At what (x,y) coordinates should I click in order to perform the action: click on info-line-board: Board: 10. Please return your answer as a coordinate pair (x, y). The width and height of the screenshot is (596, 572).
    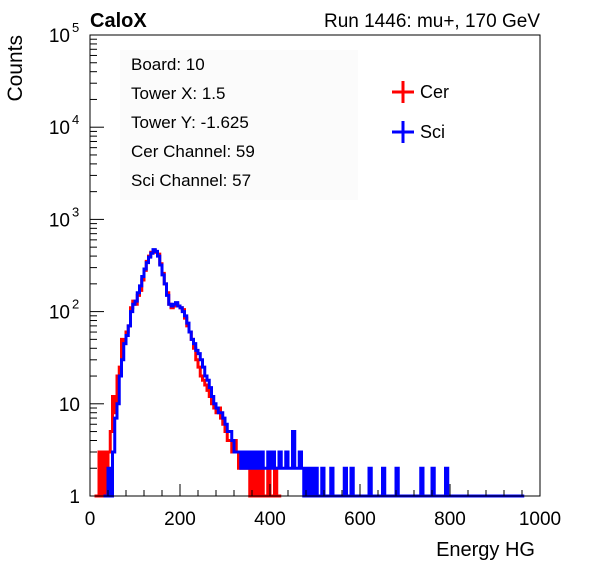
    Looking at the image, I should click on (168, 64).